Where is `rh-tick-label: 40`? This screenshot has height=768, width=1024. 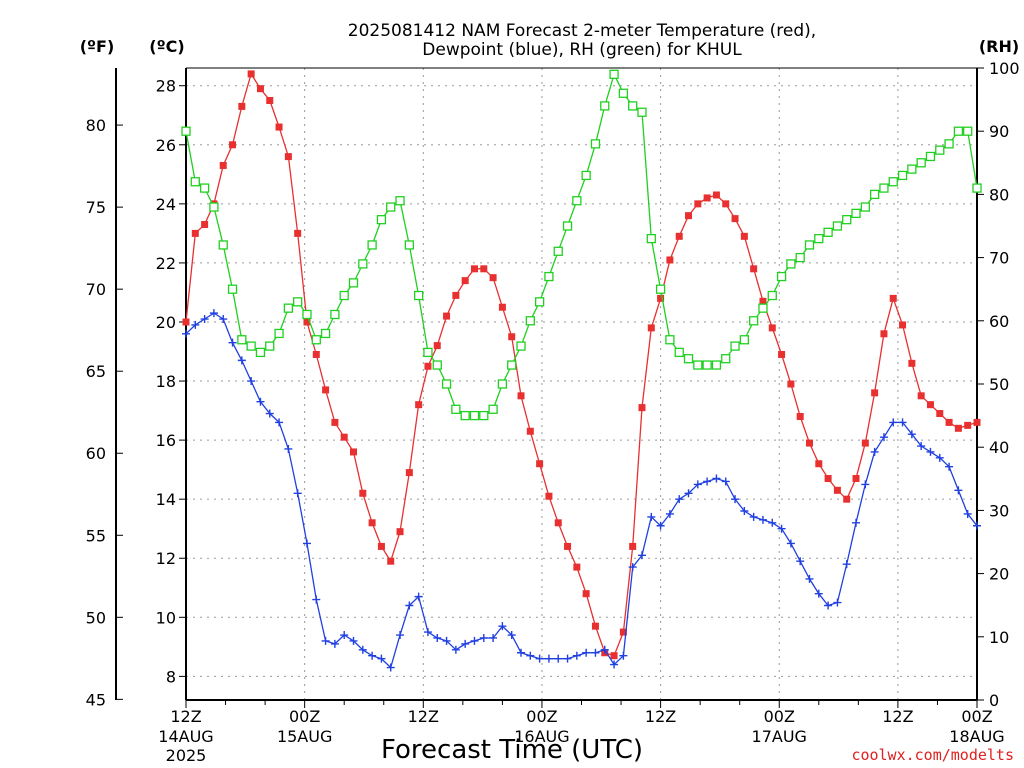 rh-tick-label: 40 is located at coordinates (999, 447).